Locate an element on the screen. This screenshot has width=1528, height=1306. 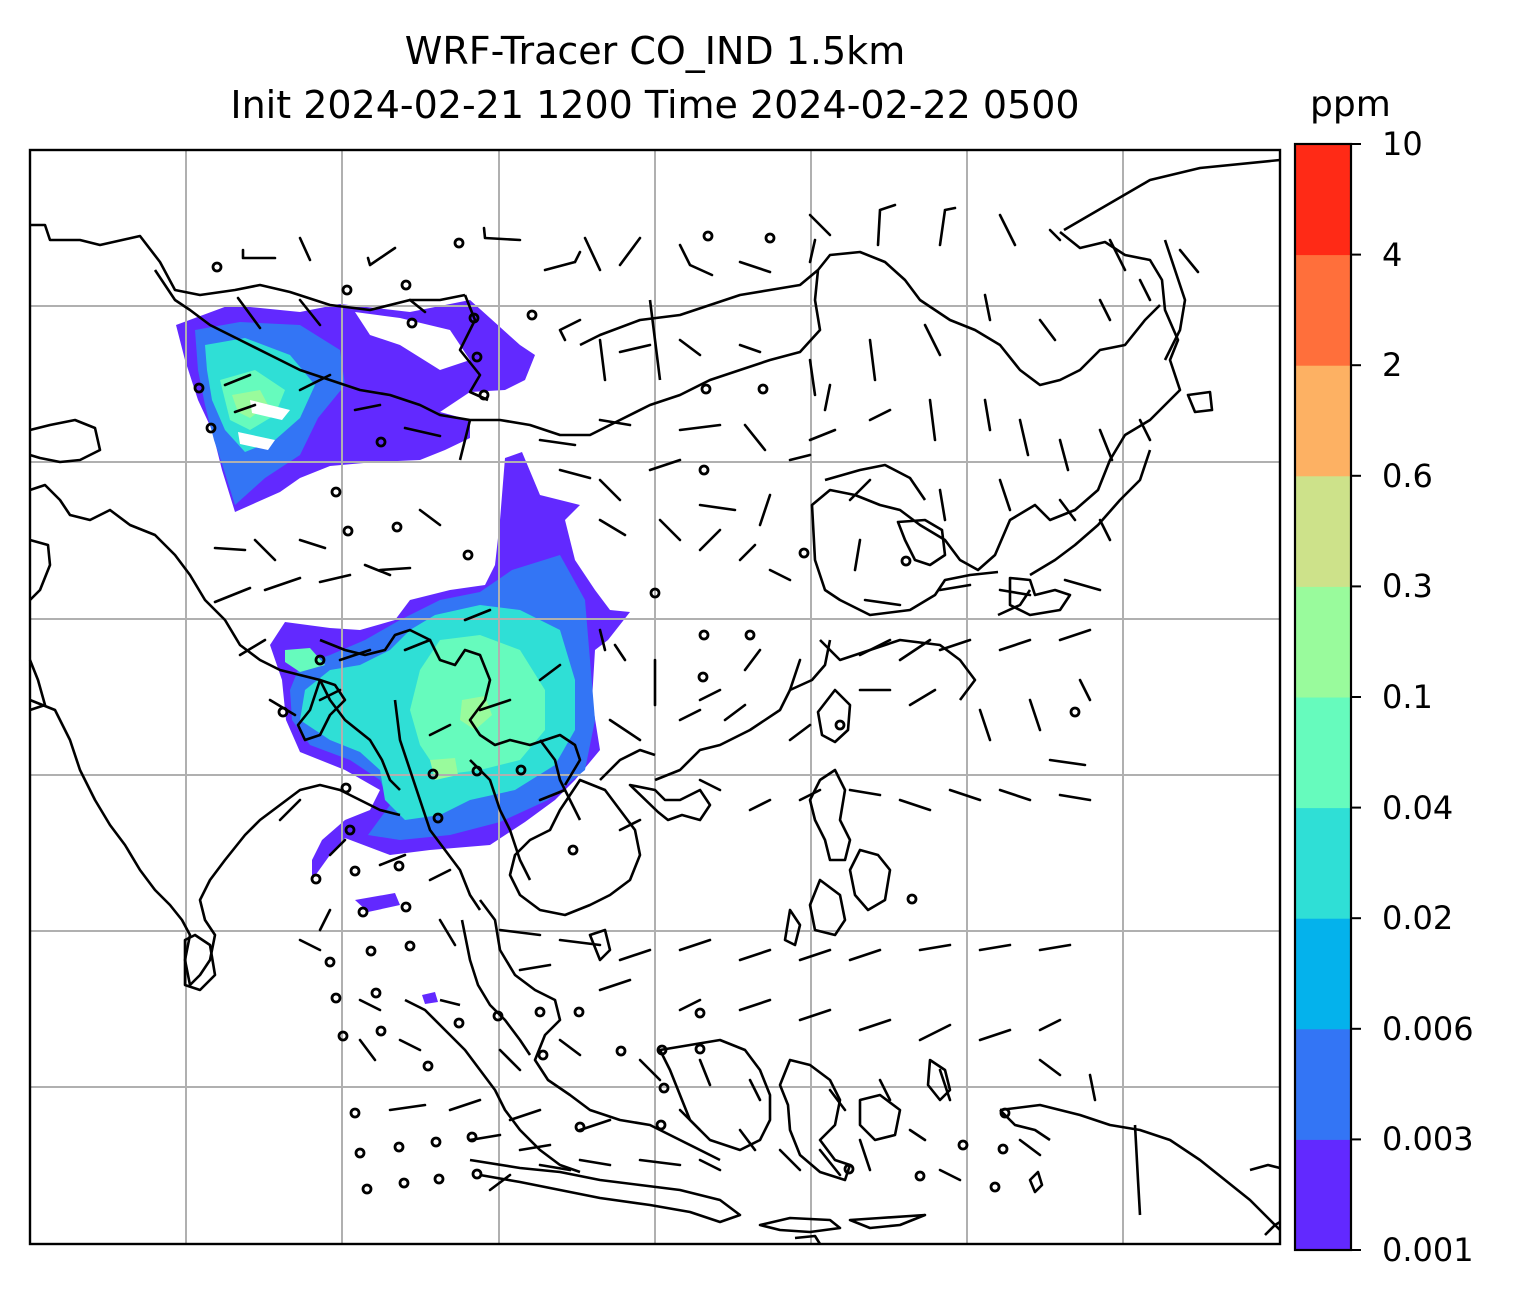
colorbar-tick-label: 0.003 is located at coordinates (1428, 1139).